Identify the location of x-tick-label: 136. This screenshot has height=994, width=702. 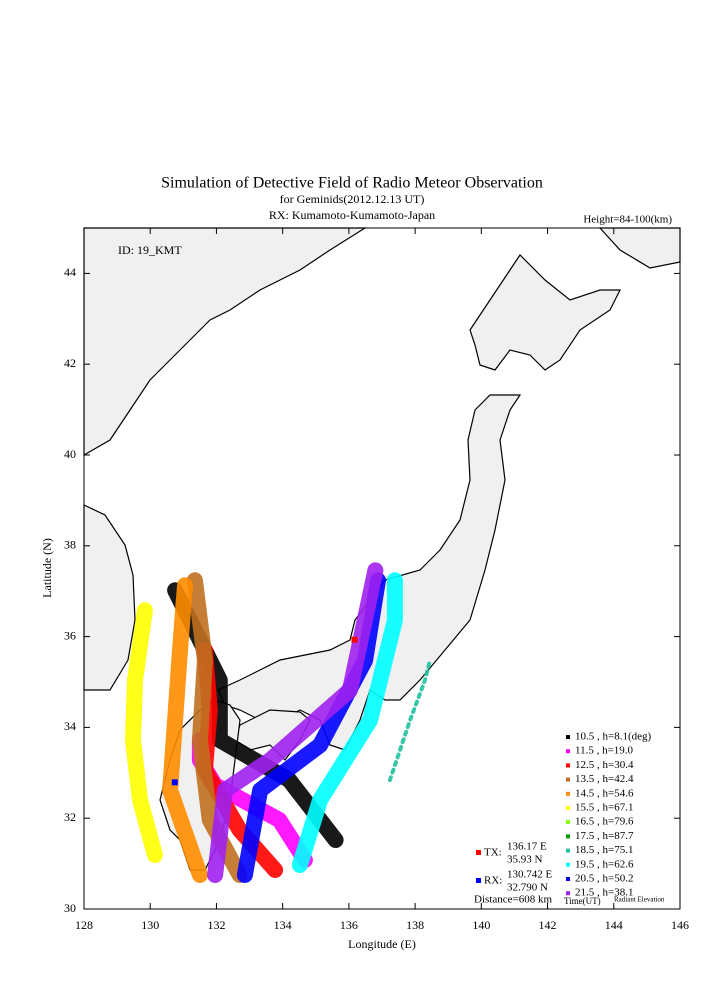
(349, 925).